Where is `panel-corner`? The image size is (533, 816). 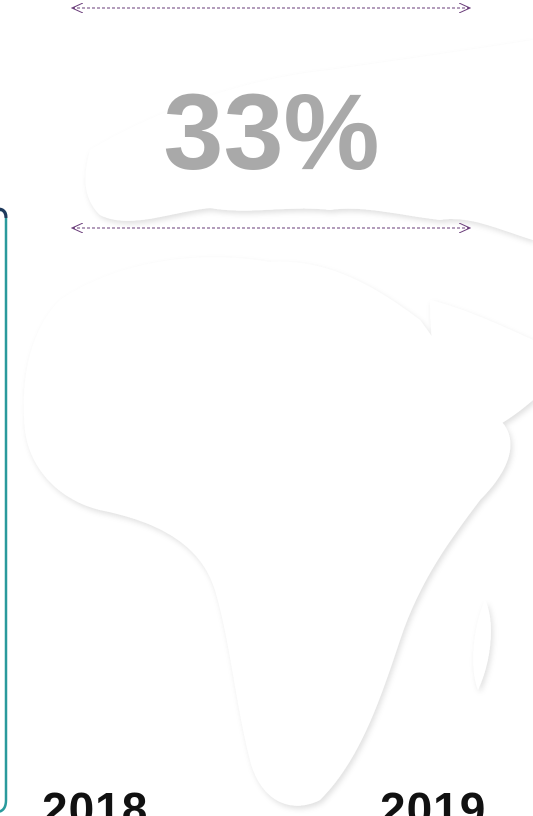 panel-corner is located at coordinates (4, 213).